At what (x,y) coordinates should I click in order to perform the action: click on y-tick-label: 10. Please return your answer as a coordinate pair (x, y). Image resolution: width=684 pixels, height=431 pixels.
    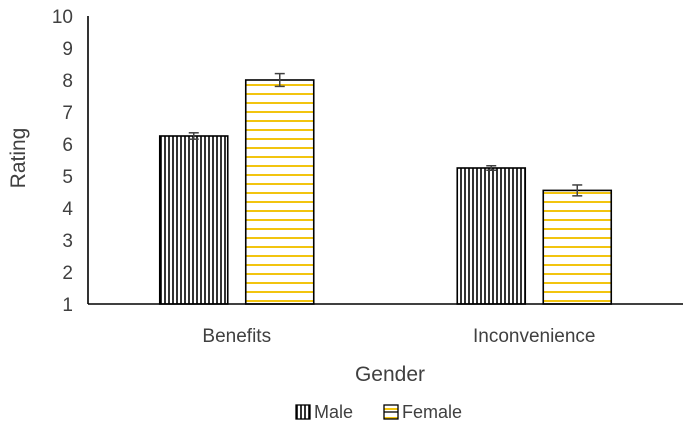
    Looking at the image, I should click on (62, 17).